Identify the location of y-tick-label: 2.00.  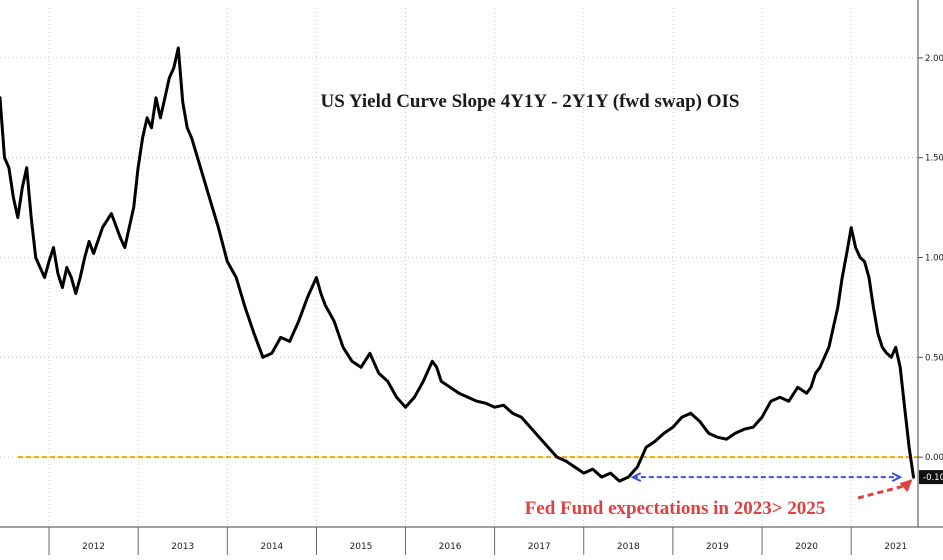
(934, 59).